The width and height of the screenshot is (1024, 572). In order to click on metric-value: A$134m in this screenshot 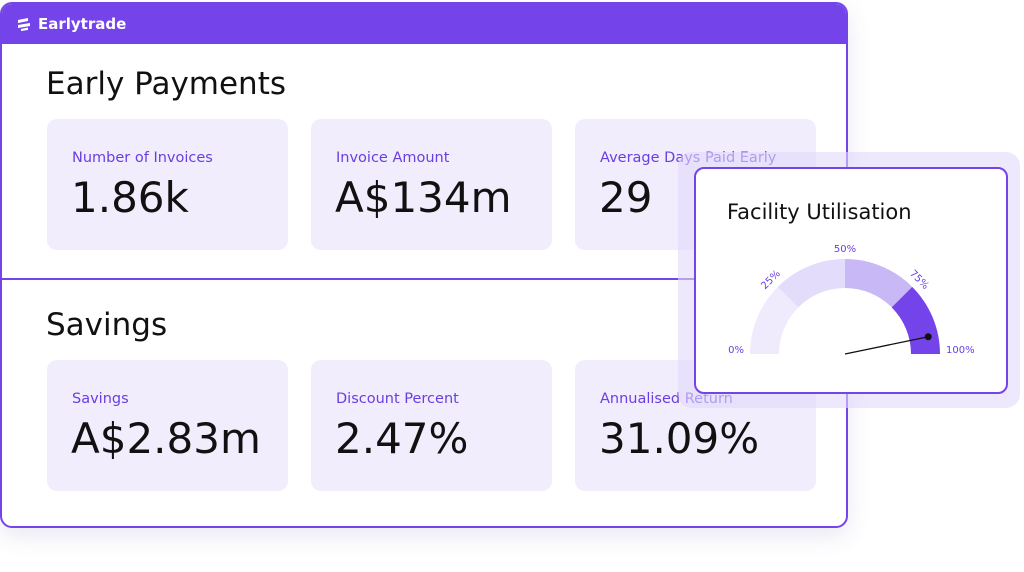, I will do `click(423, 197)`.